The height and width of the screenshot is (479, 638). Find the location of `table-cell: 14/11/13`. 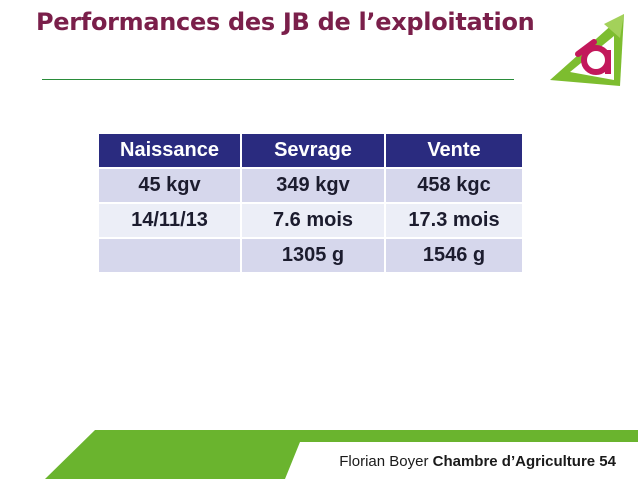

table-cell: 14/11/13 is located at coordinates (169, 220).